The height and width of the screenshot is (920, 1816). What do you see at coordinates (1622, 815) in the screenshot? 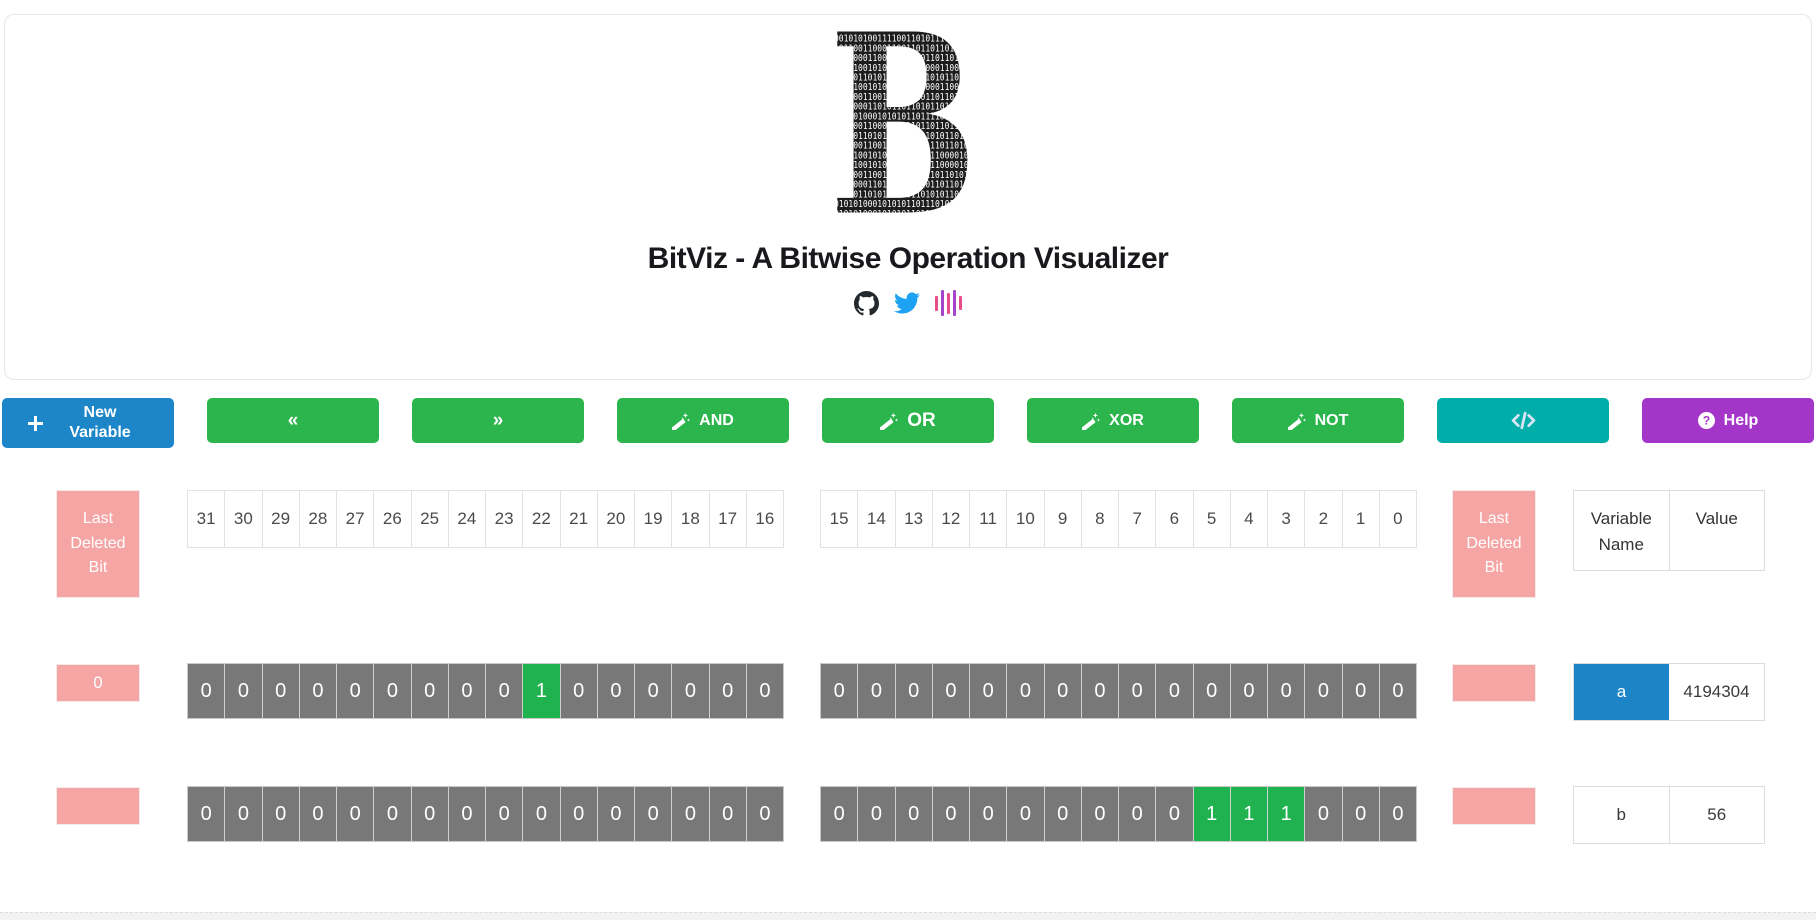
I see `variable-name-cell: b` at bounding box center [1622, 815].